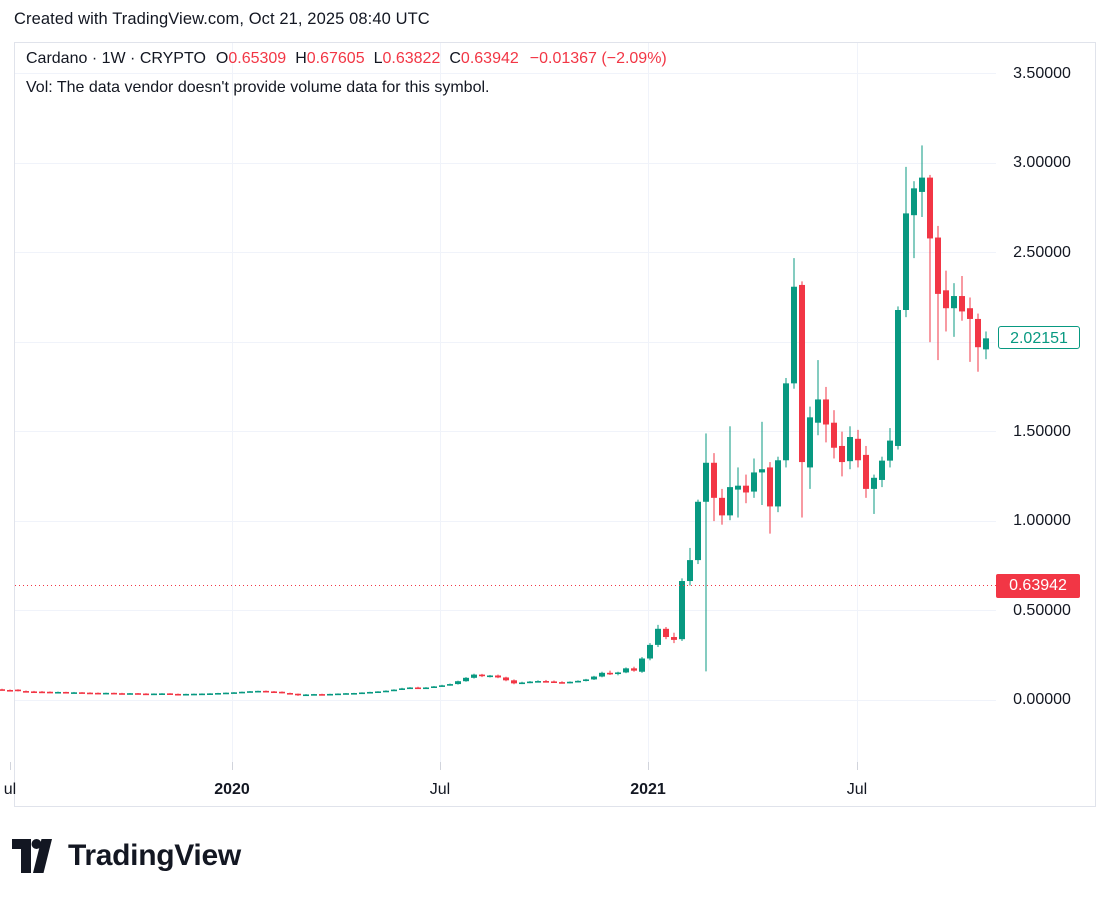 The image size is (1112, 899). Describe the element at coordinates (251, 58) in the screenshot. I see `ohlc-item: O0.65309` at that location.